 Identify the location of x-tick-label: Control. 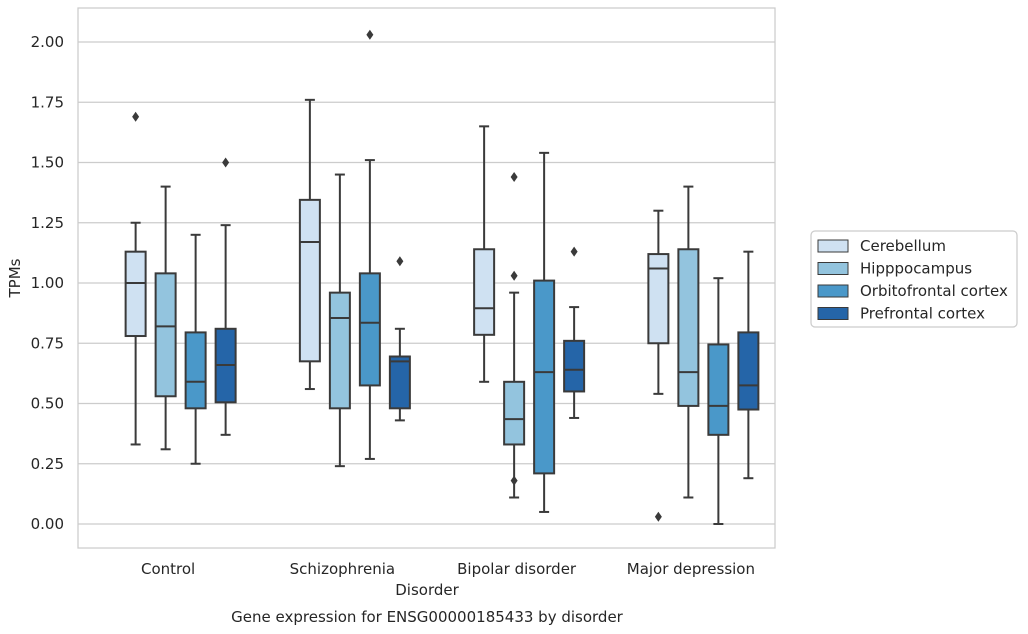
(168, 569).